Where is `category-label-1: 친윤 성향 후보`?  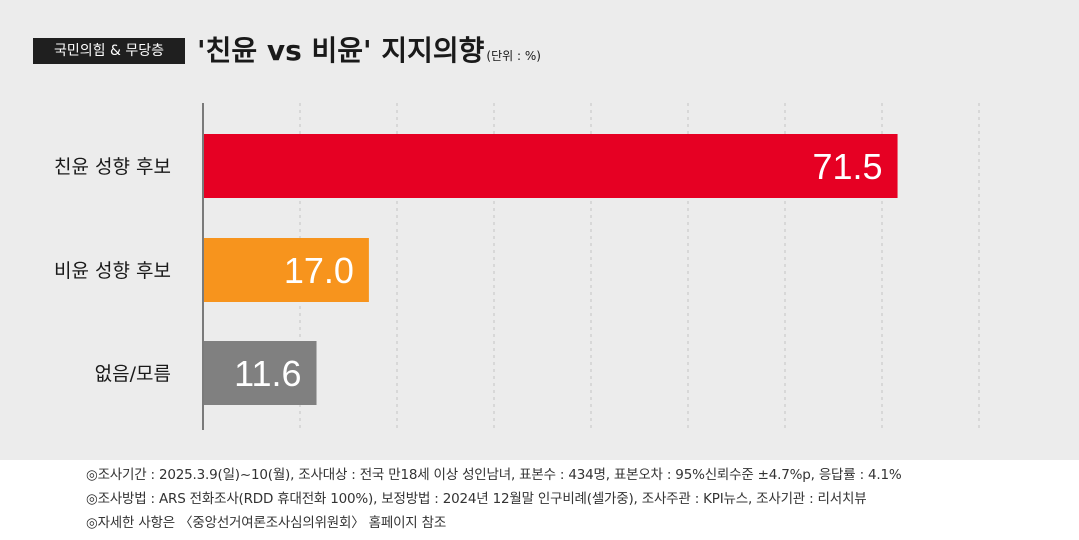 category-label-1: 친윤 성향 후보 is located at coordinates (112, 167).